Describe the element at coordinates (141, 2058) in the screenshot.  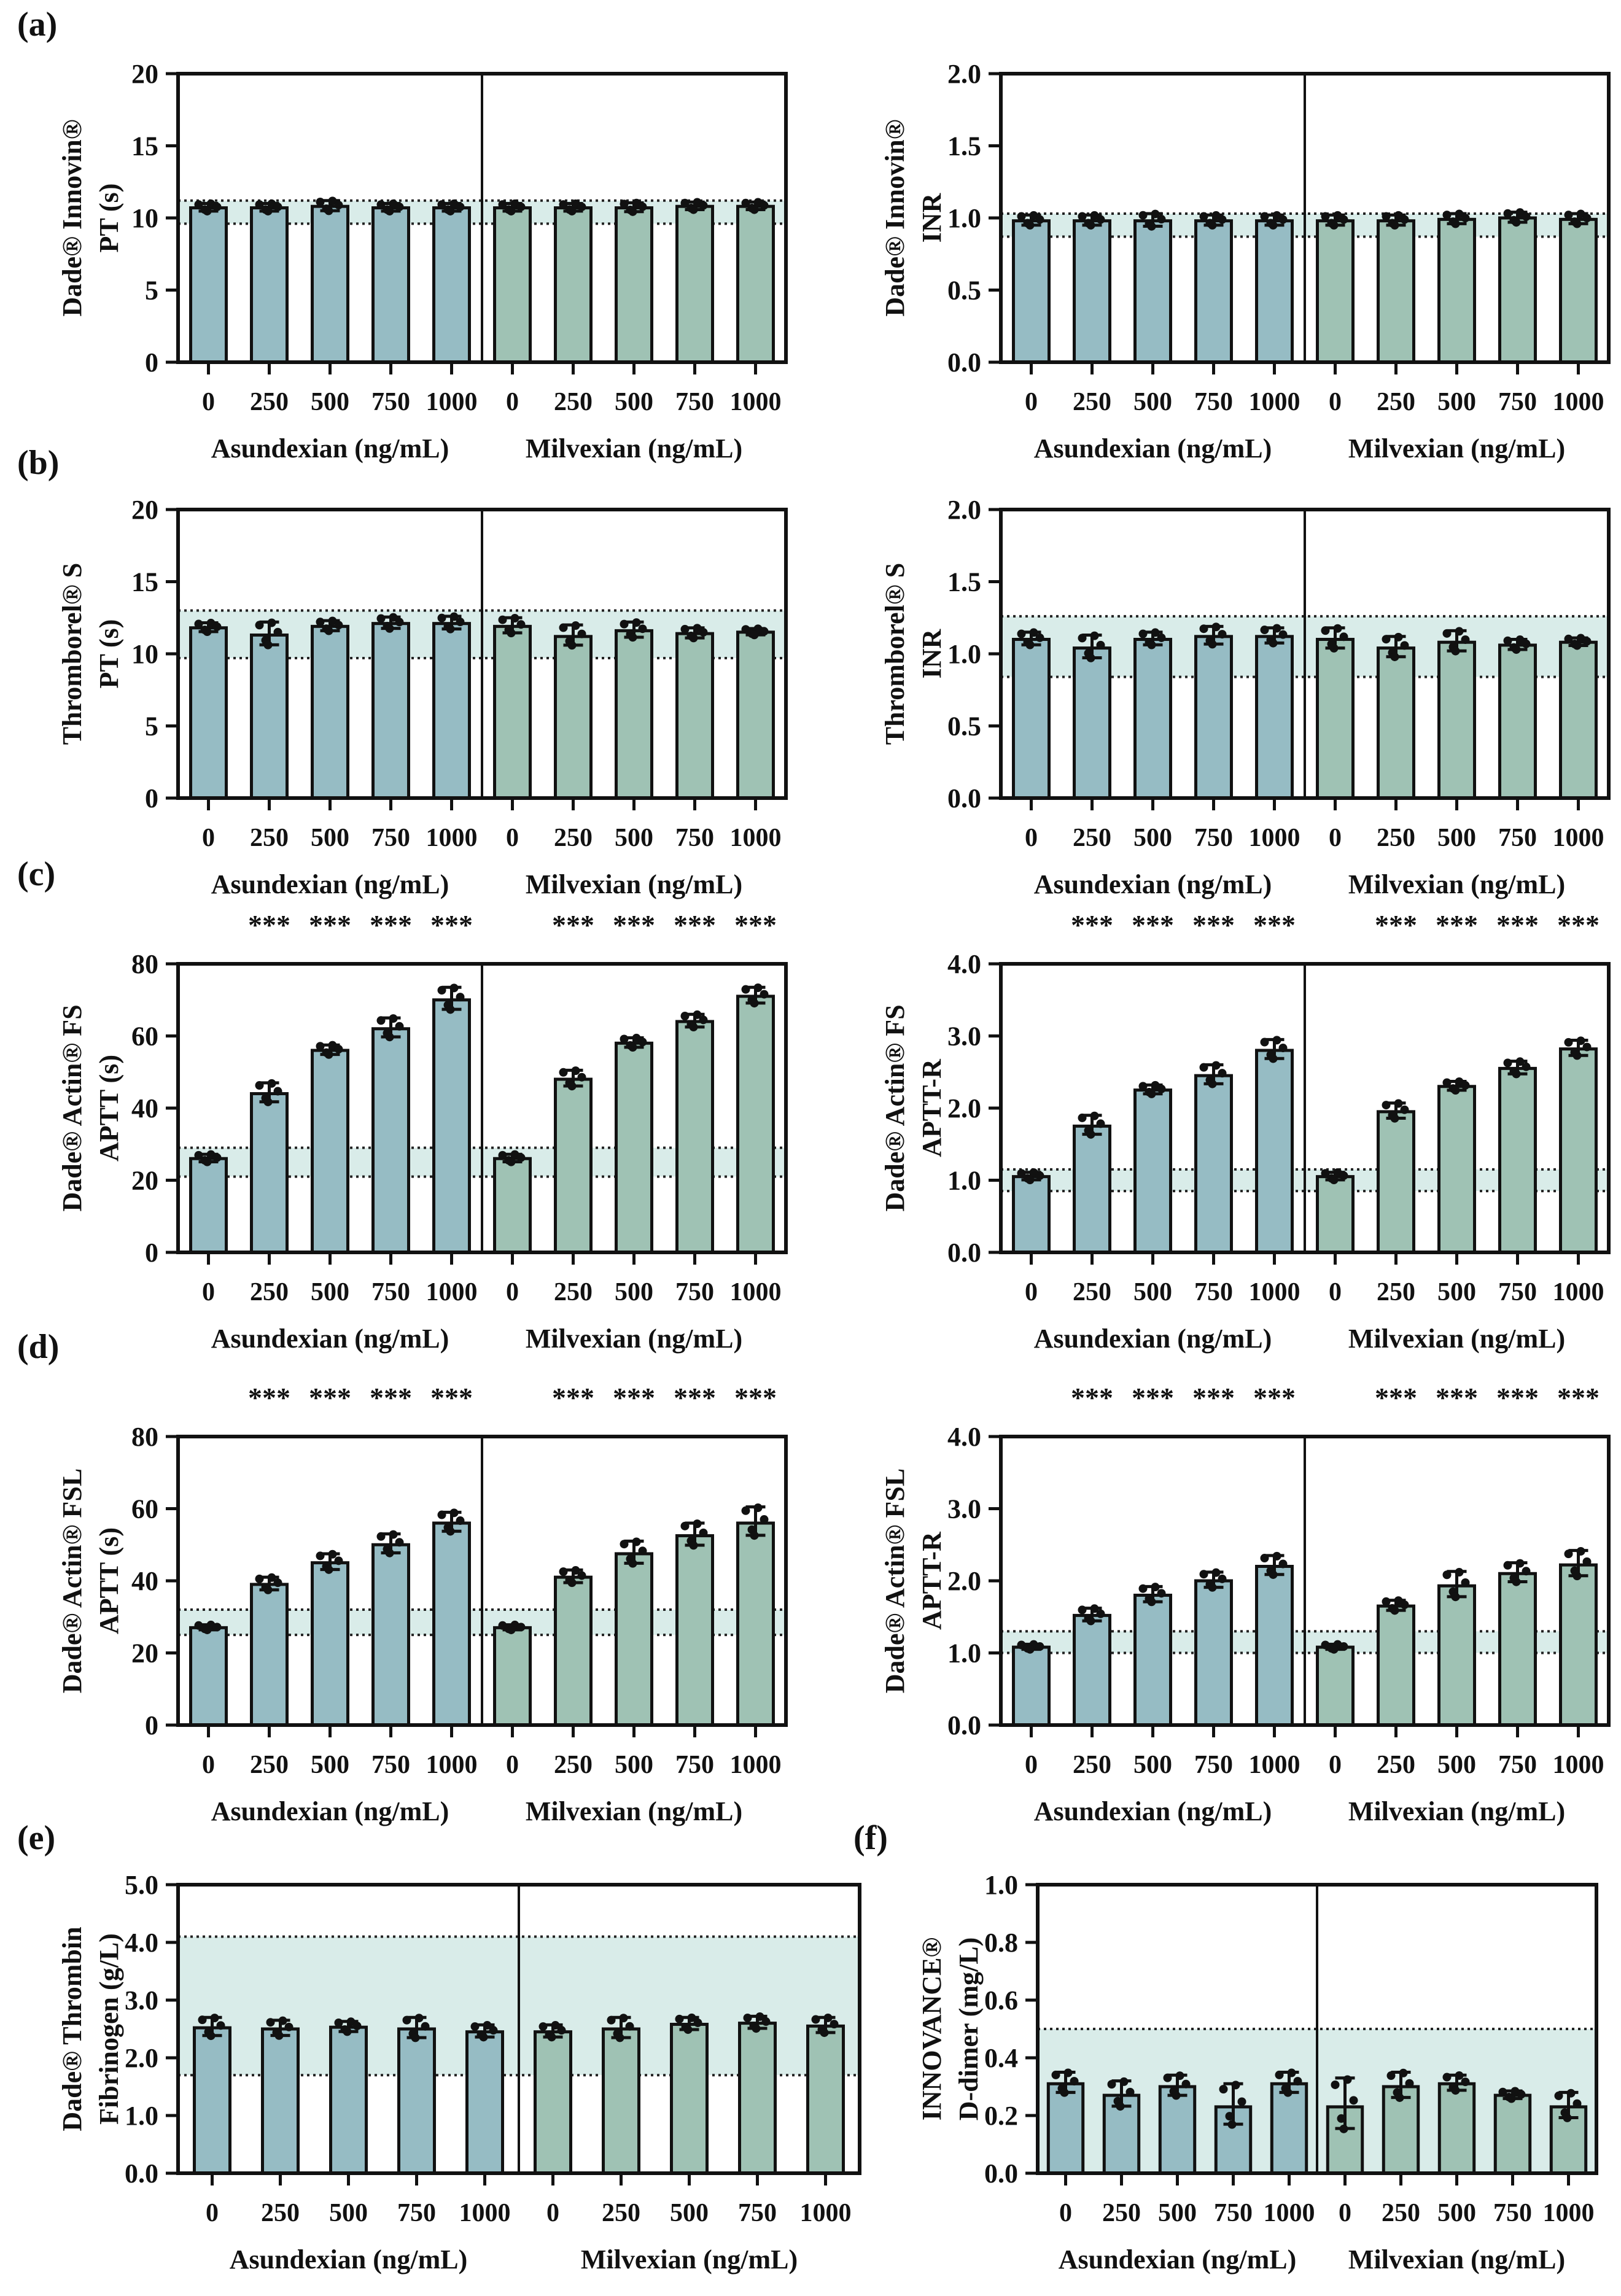
I see `y-tick-label: 2.0` at that location.